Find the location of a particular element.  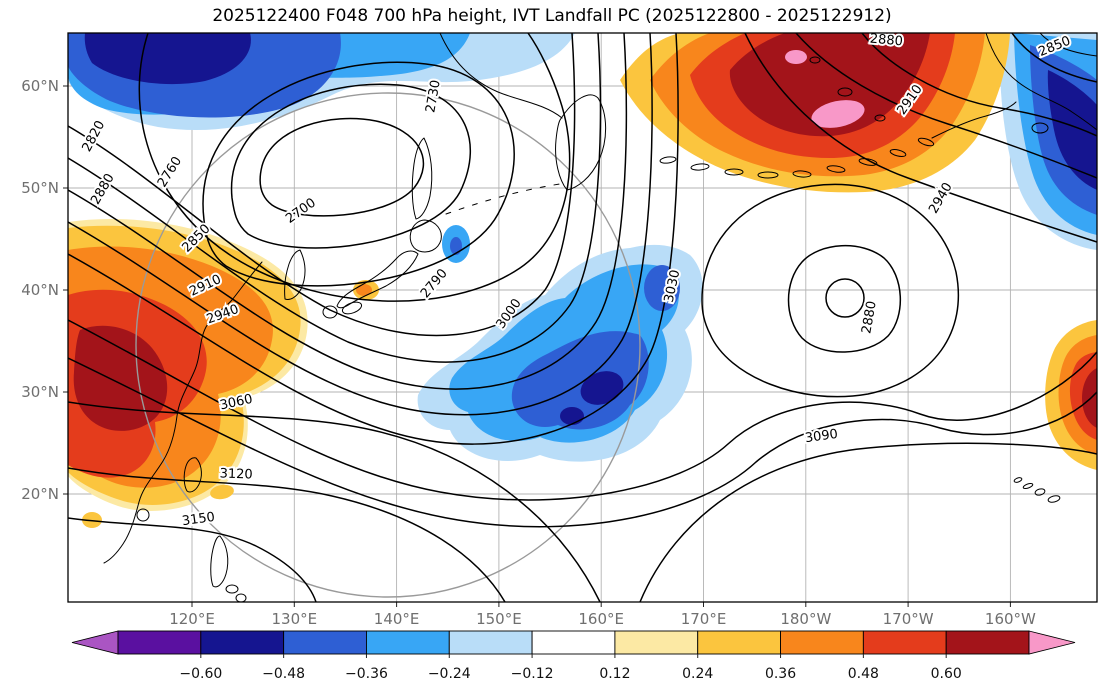

shaded-region-negative-spot is located at coordinates (456, 246).